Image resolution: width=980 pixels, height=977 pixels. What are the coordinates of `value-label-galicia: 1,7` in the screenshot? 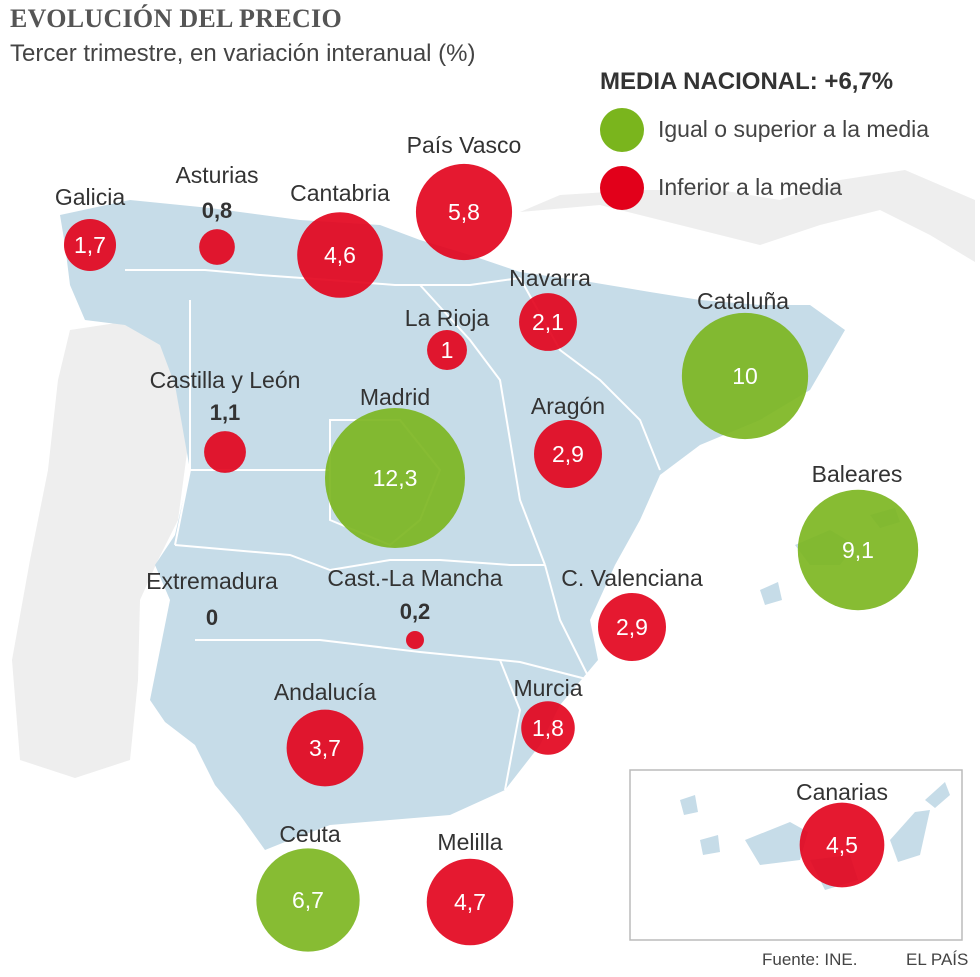 It's located at (90, 245).